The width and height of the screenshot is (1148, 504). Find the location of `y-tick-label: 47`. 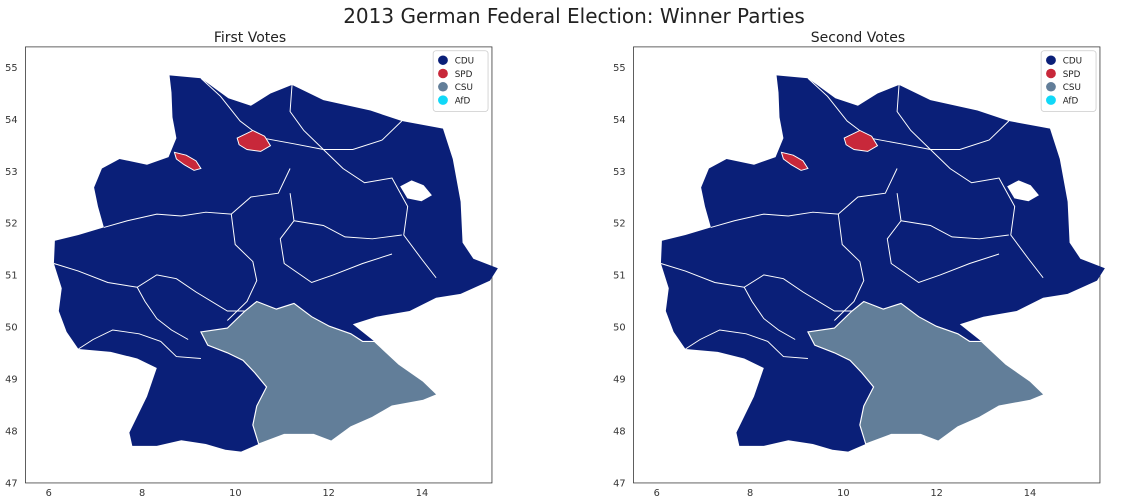

y-tick-label: 47 is located at coordinates (11, 483).